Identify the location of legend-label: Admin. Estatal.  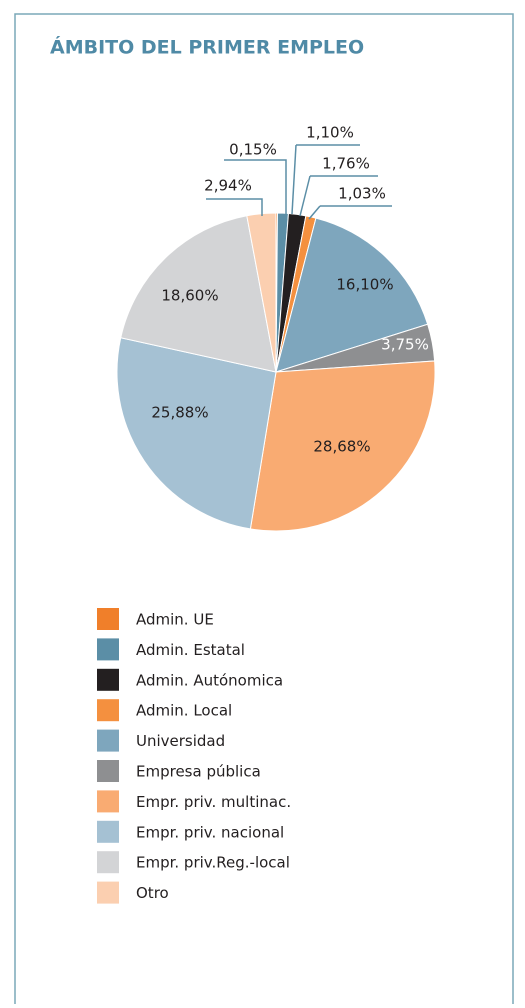
(190, 650).